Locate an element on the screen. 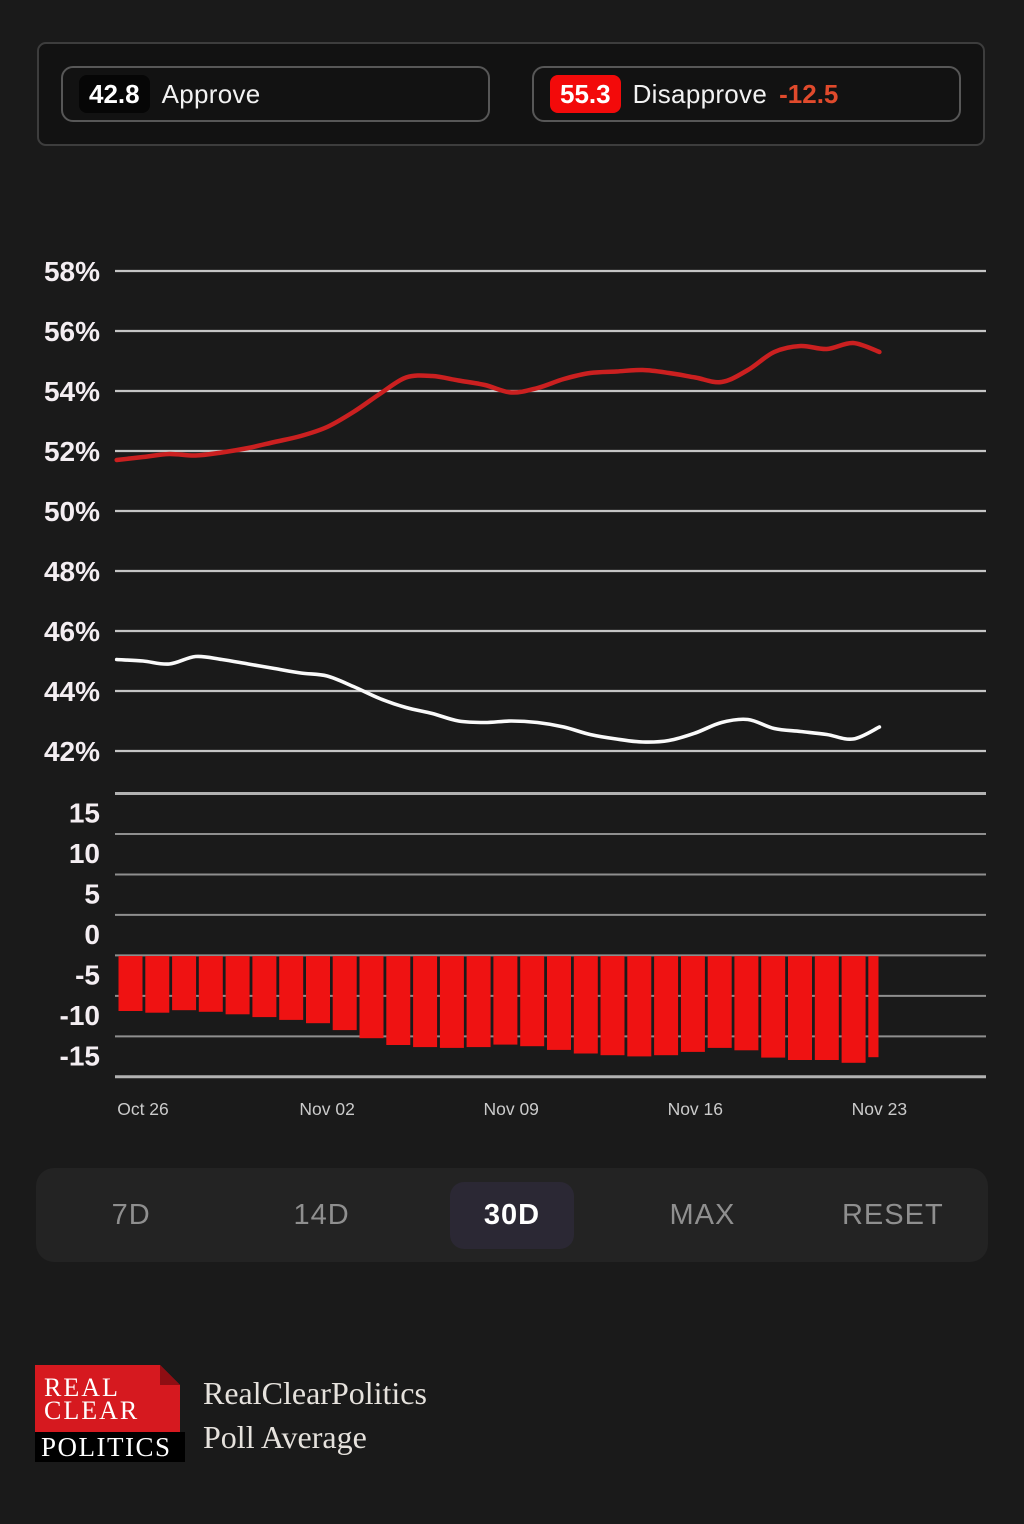 The image size is (1024, 1524). disapprove-value-badge: 55.3 is located at coordinates (585, 94).